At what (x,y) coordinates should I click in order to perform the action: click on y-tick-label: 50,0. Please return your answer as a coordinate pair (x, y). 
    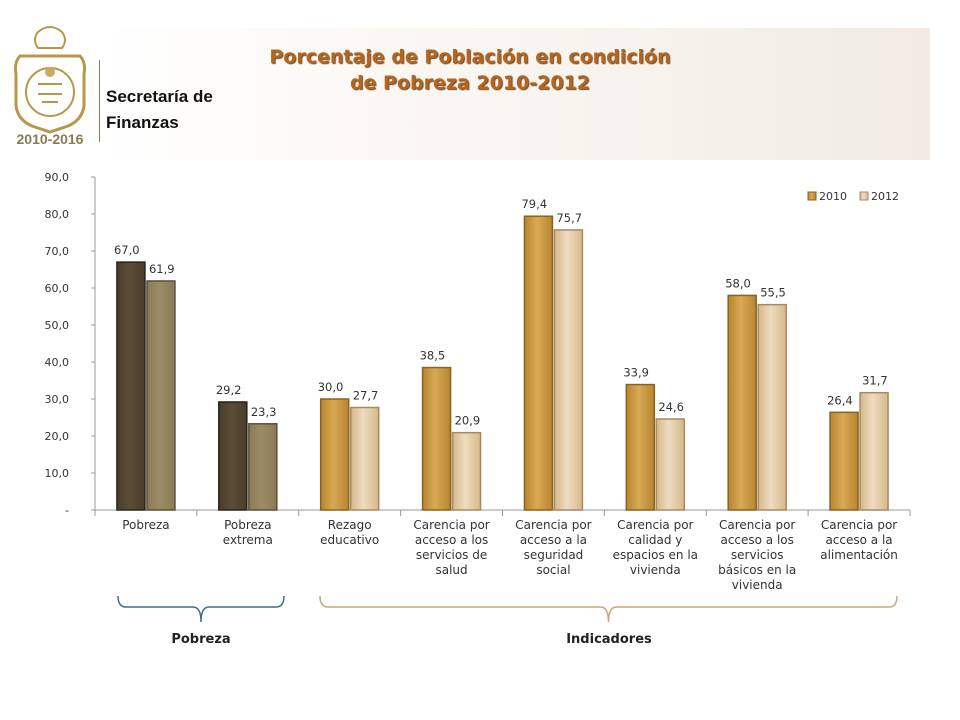
    Looking at the image, I should click on (57, 325).